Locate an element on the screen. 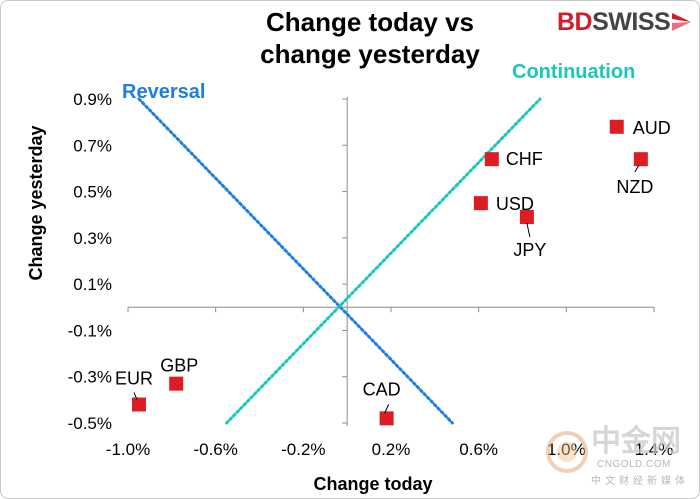 The width and height of the screenshot is (700, 499). y-tick-label: 0.9% is located at coordinates (92, 99).